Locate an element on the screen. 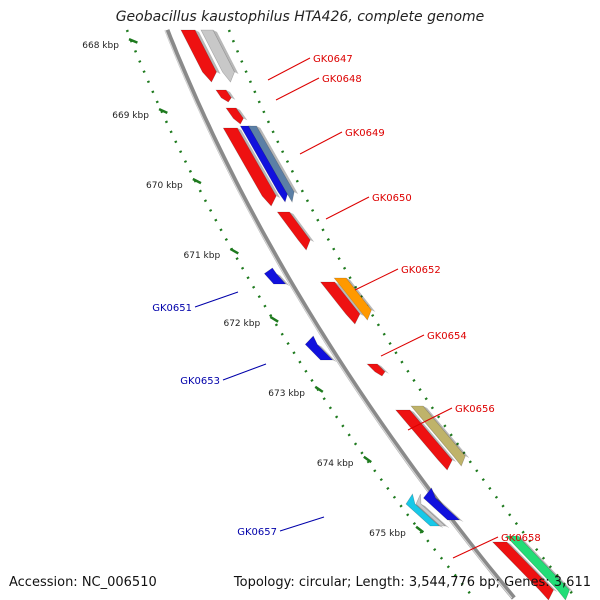 The width and height of the screenshot is (600, 600). scale-tick-label: 672 kbp is located at coordinates (241, 324).